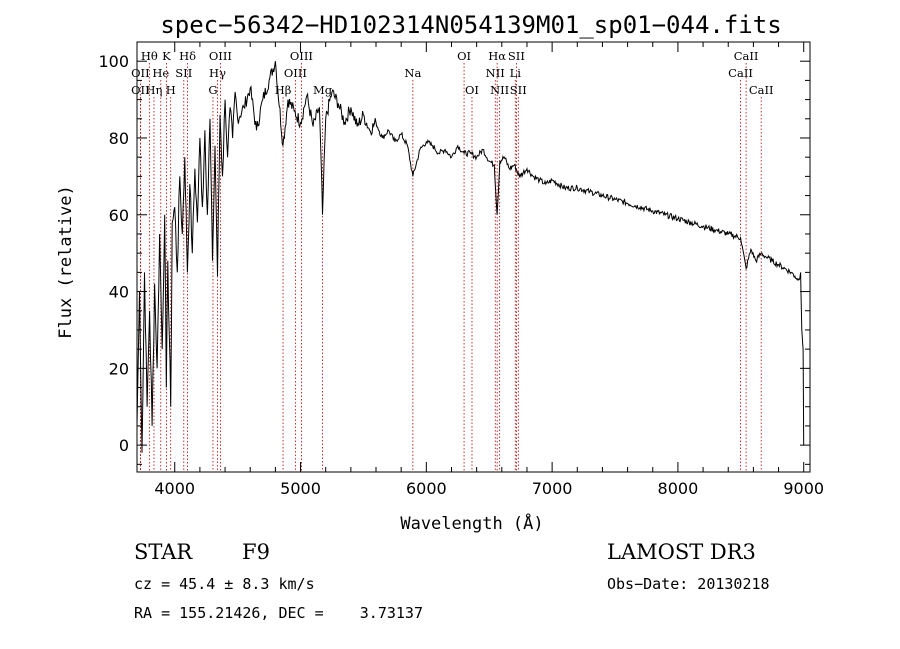 The width and height of the screenshot is (900, 649). What do you see at coordinates (166, 56) in the screenshot?
I see `spectral-line-label: K` at bounding box center [166, 56].